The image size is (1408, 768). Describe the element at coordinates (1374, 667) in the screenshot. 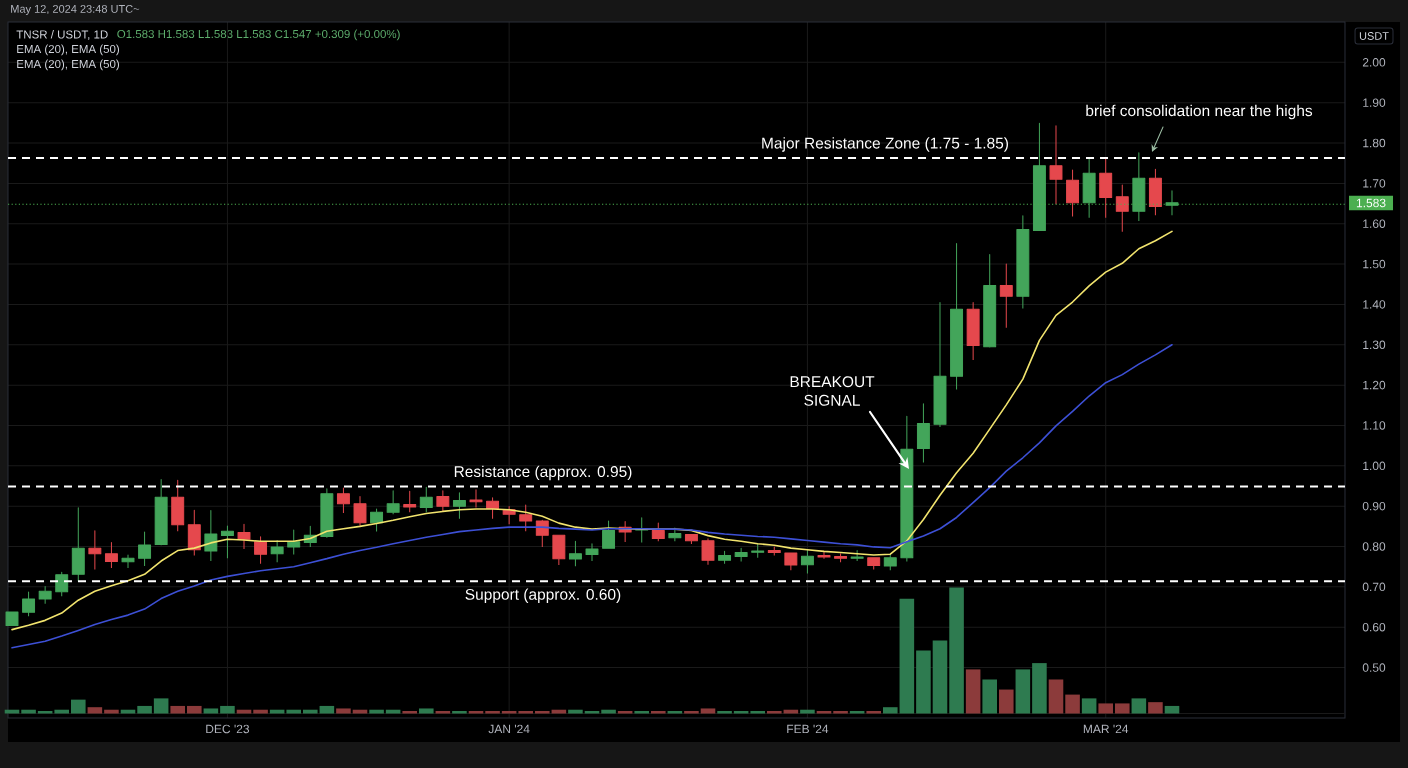

I see `y-tick-label: 0.50` at that location.